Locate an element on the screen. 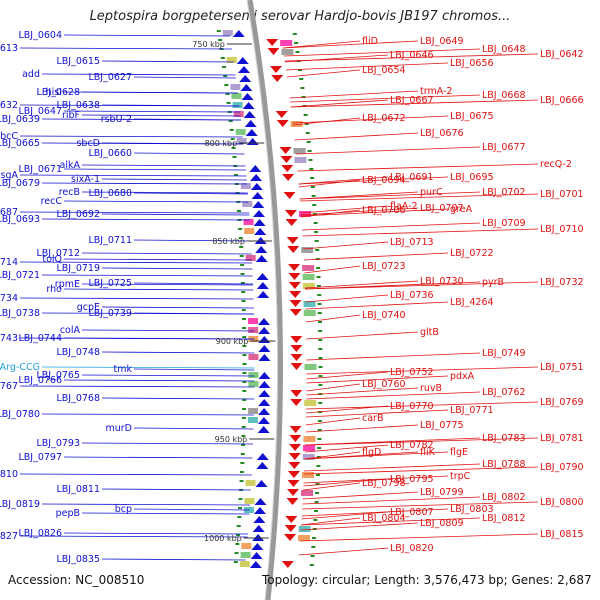 The image size is (600, 600). right-gene-label: LBJ_0800 is located at coordinates (562, 502).